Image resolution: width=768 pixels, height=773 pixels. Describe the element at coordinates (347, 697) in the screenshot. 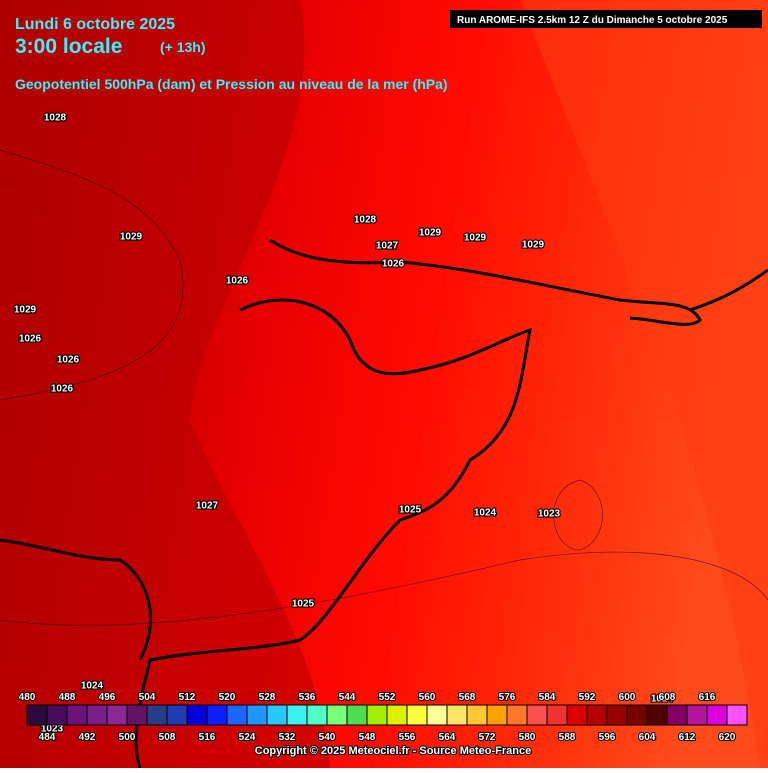

I see `scale-label: 544` at that location.